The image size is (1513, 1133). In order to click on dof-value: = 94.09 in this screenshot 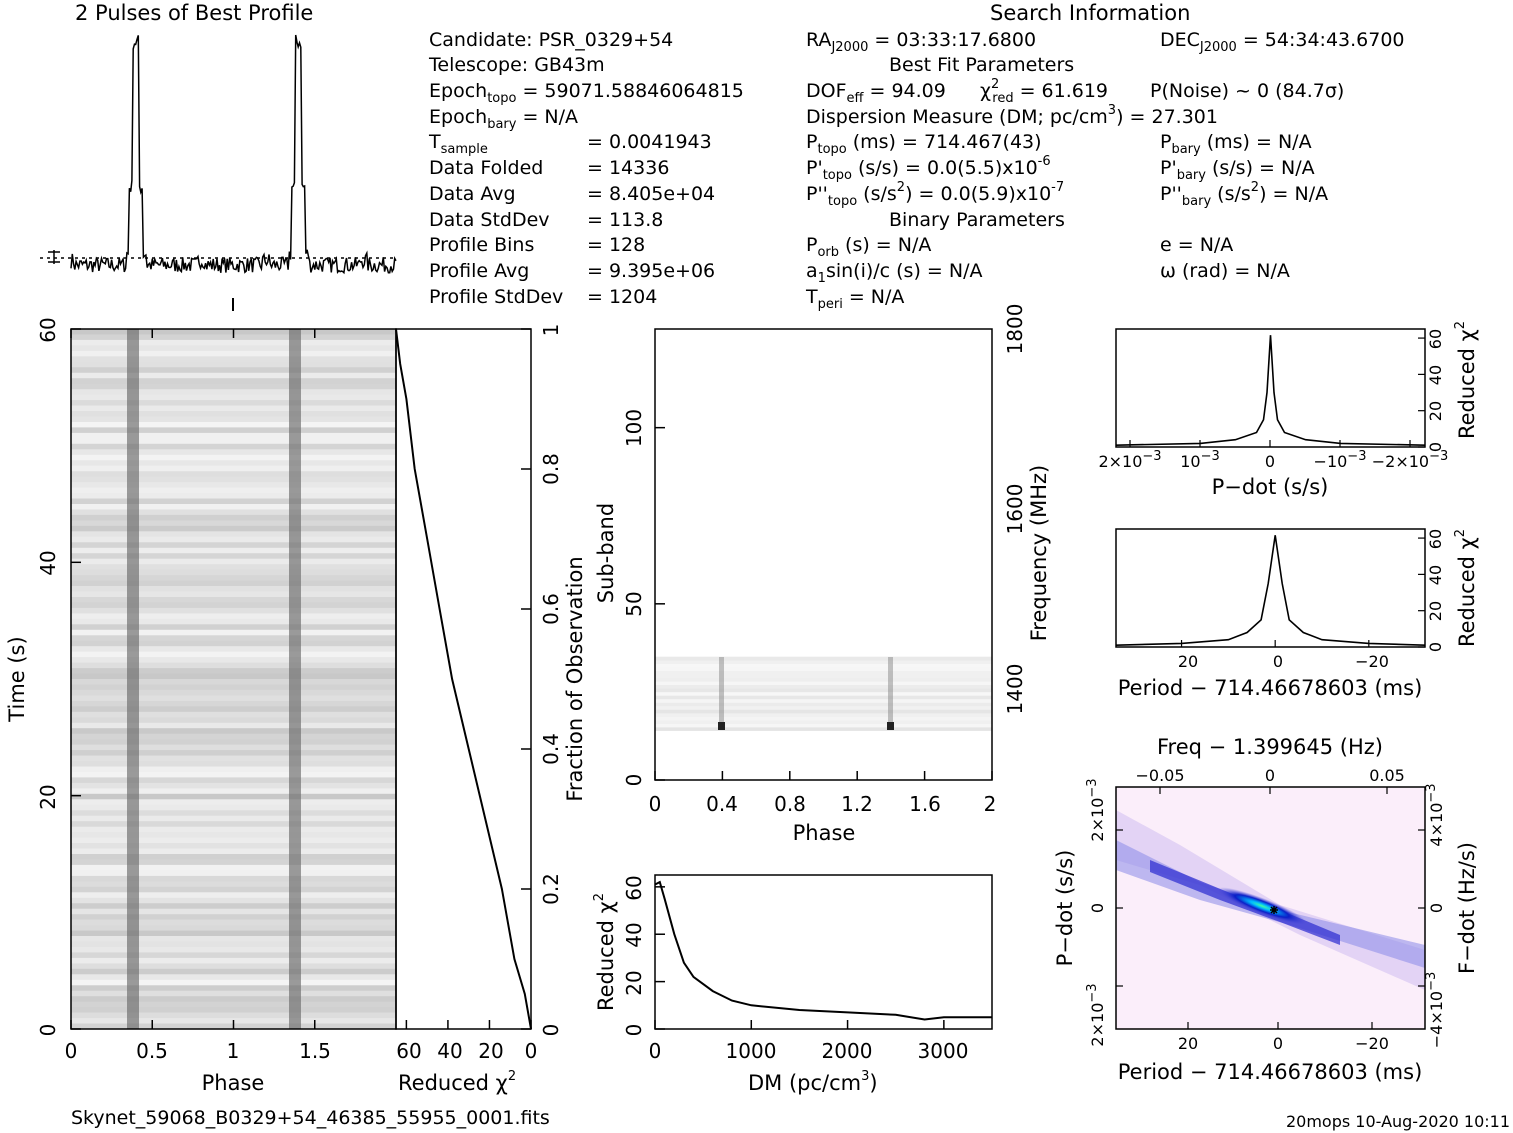, I will do `click(907, 91)`.